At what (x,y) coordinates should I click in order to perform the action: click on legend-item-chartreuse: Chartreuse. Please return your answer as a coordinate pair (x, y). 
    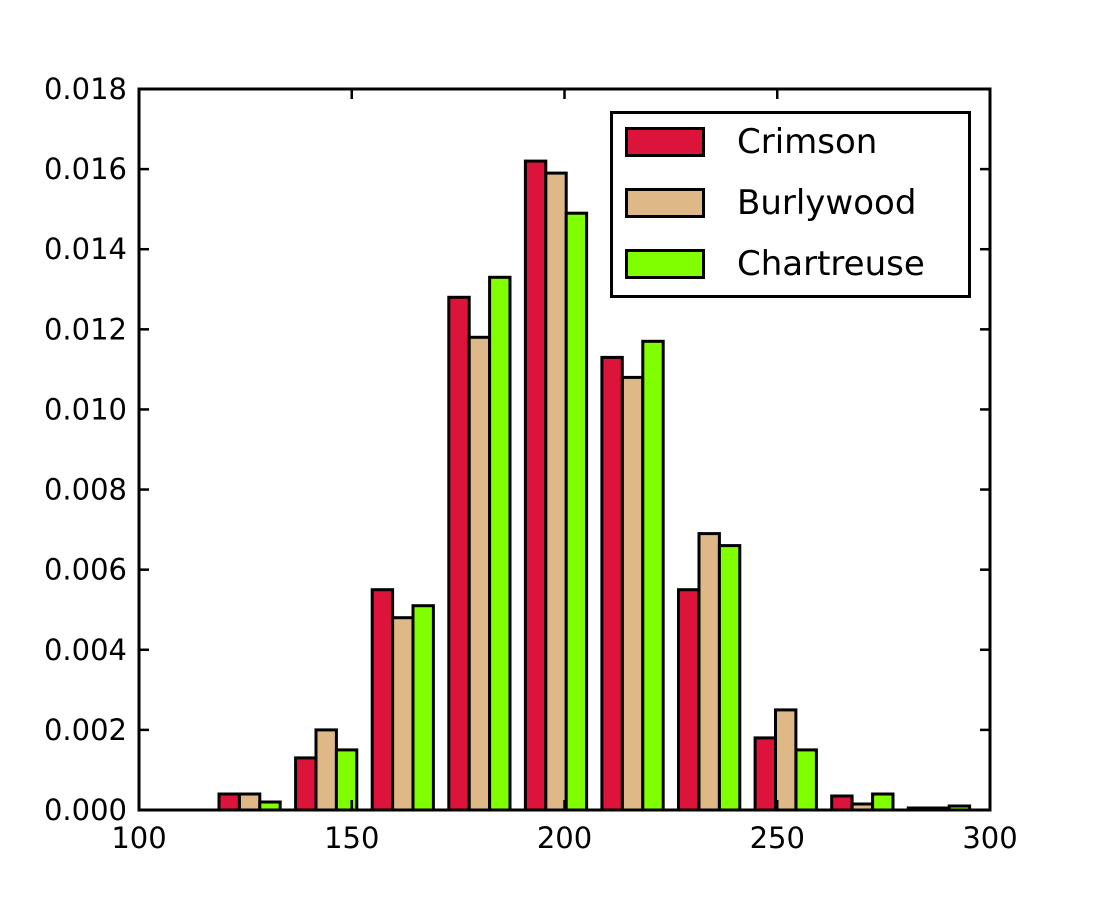
    Looking at the image, I should click on (796, 264).